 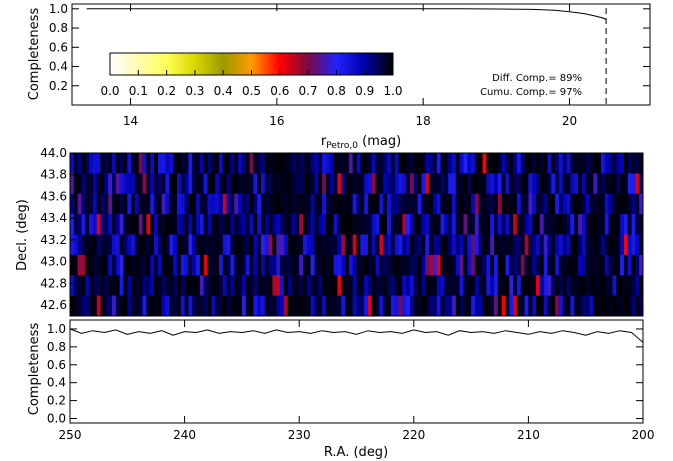 I want to click on cumu-completeness-annotation: Cumu. Comp.= 97%, so click(x=531, y=92).